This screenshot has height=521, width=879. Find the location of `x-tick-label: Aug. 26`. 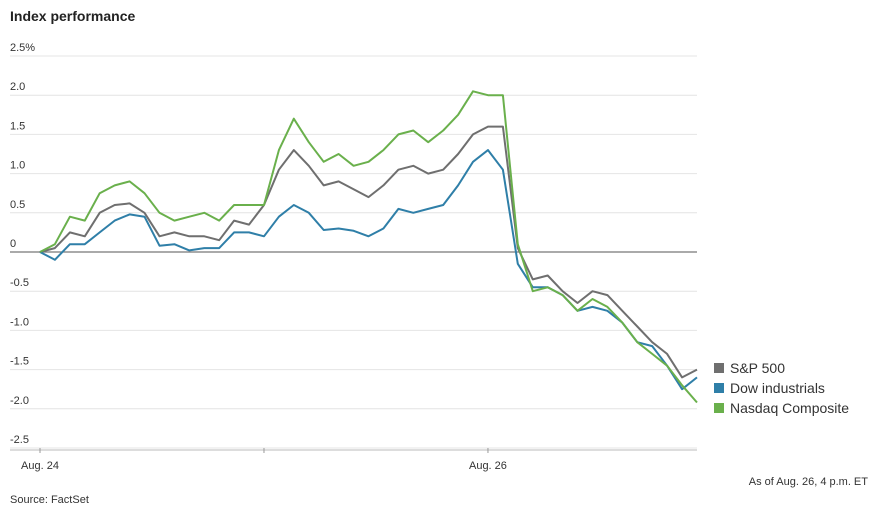

x-tick-label: Aug. 26 is located at coordinates (488, 466).